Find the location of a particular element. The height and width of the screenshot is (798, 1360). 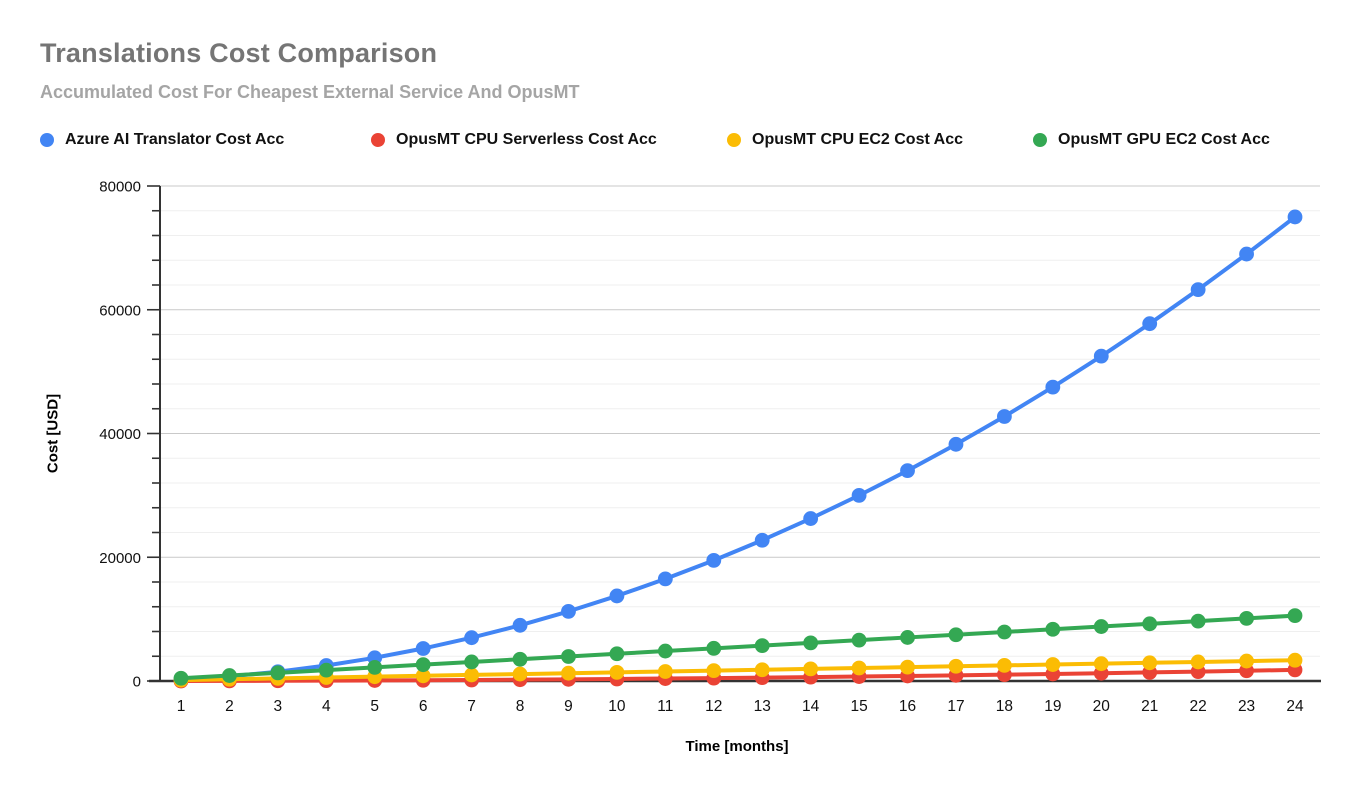

x-tick-label: 2 is located at coordinates (229, 706).